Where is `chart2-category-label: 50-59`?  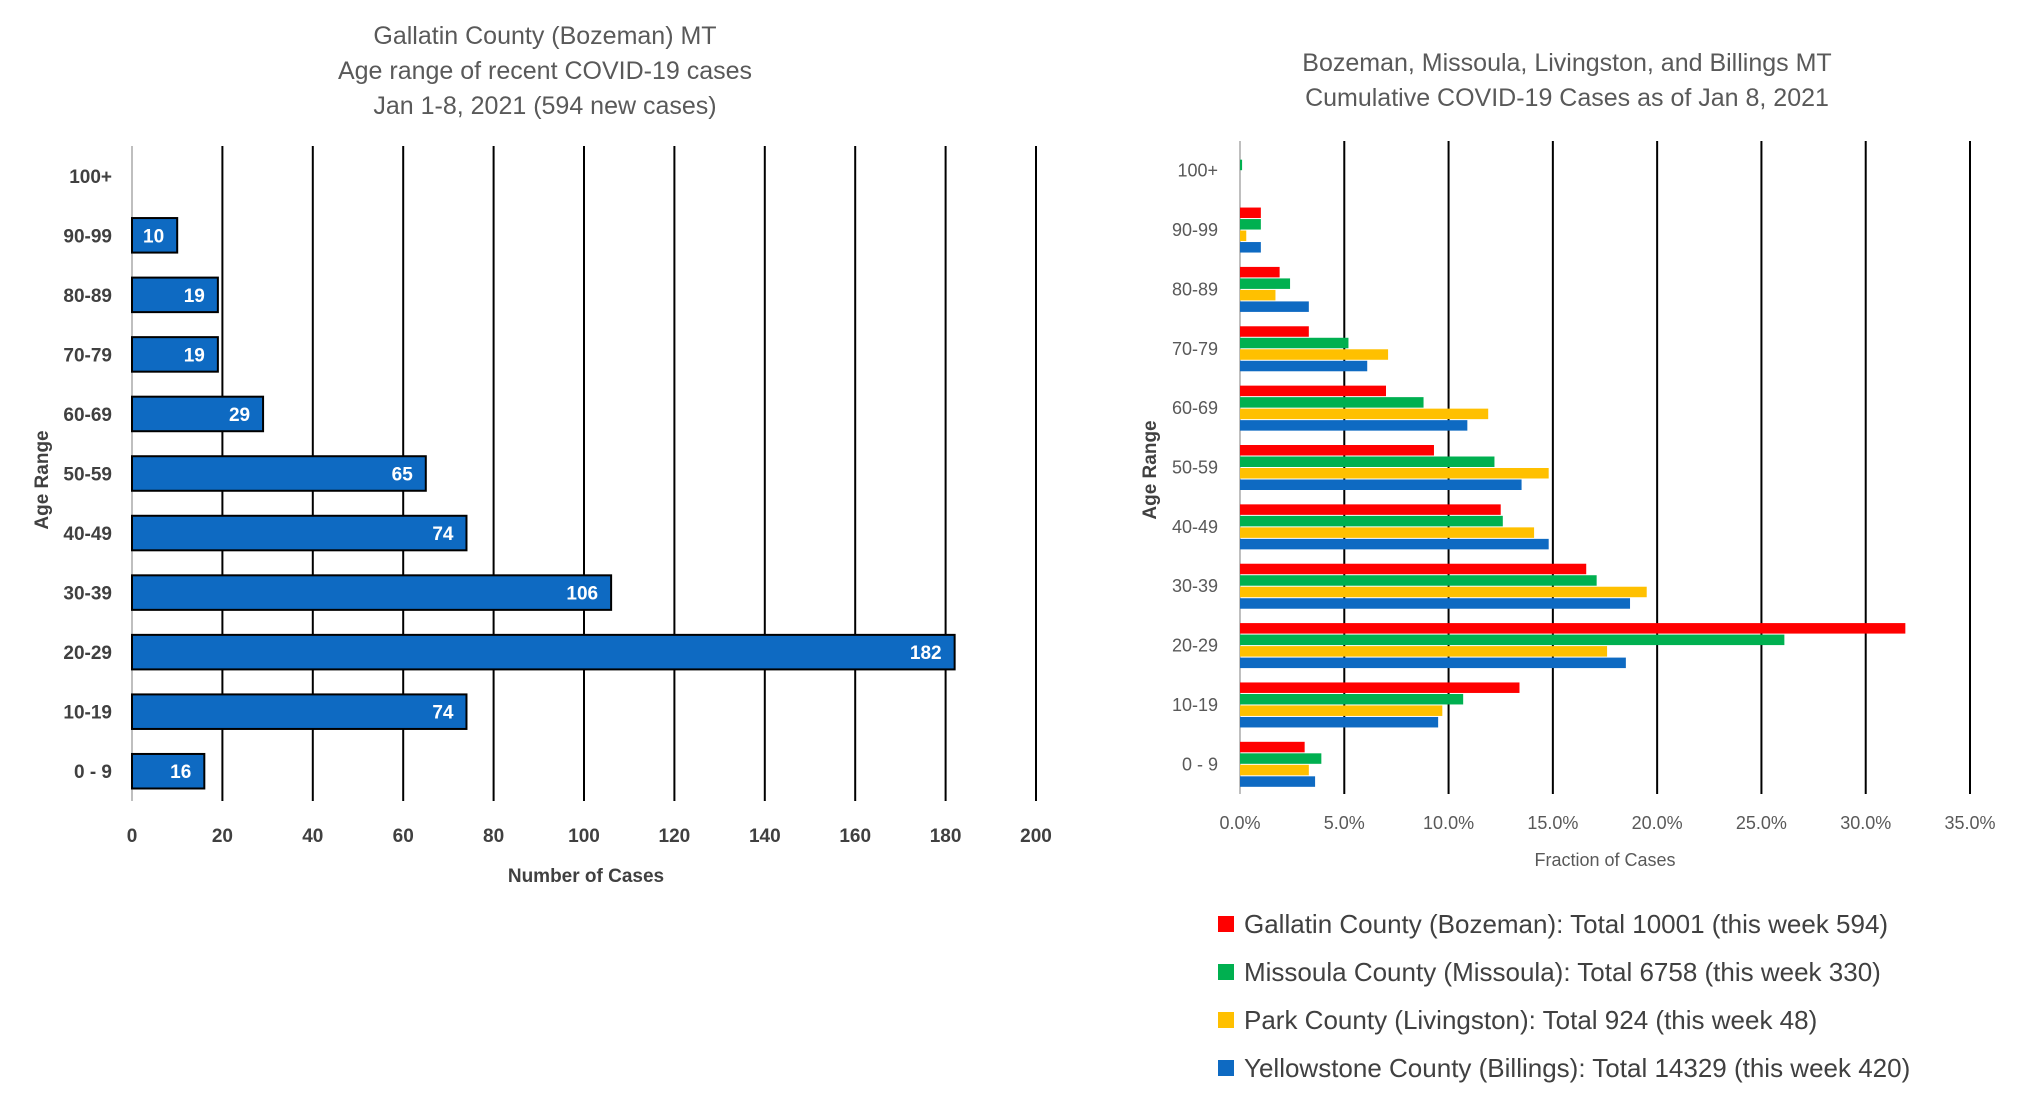 chart2-category-label: 50-59 is located at coordinates (1195, 468).